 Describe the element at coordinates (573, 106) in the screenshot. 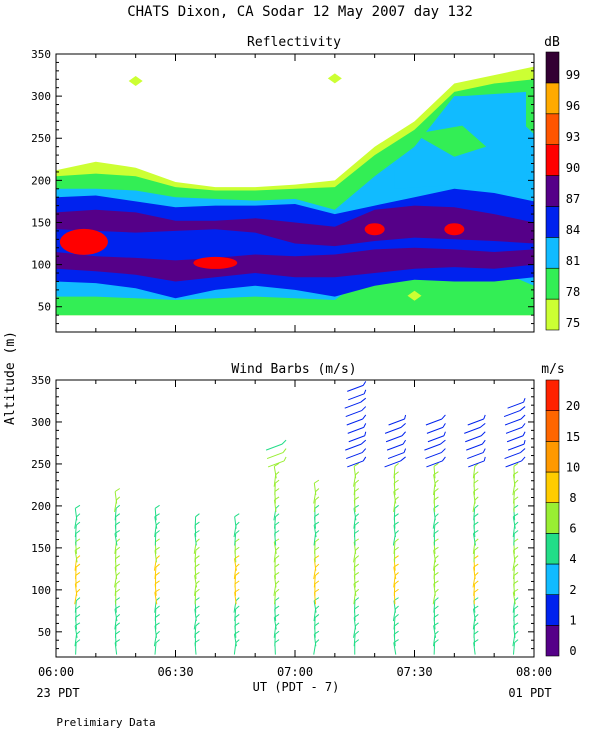

I see `colorbar-label: 96` at that location.